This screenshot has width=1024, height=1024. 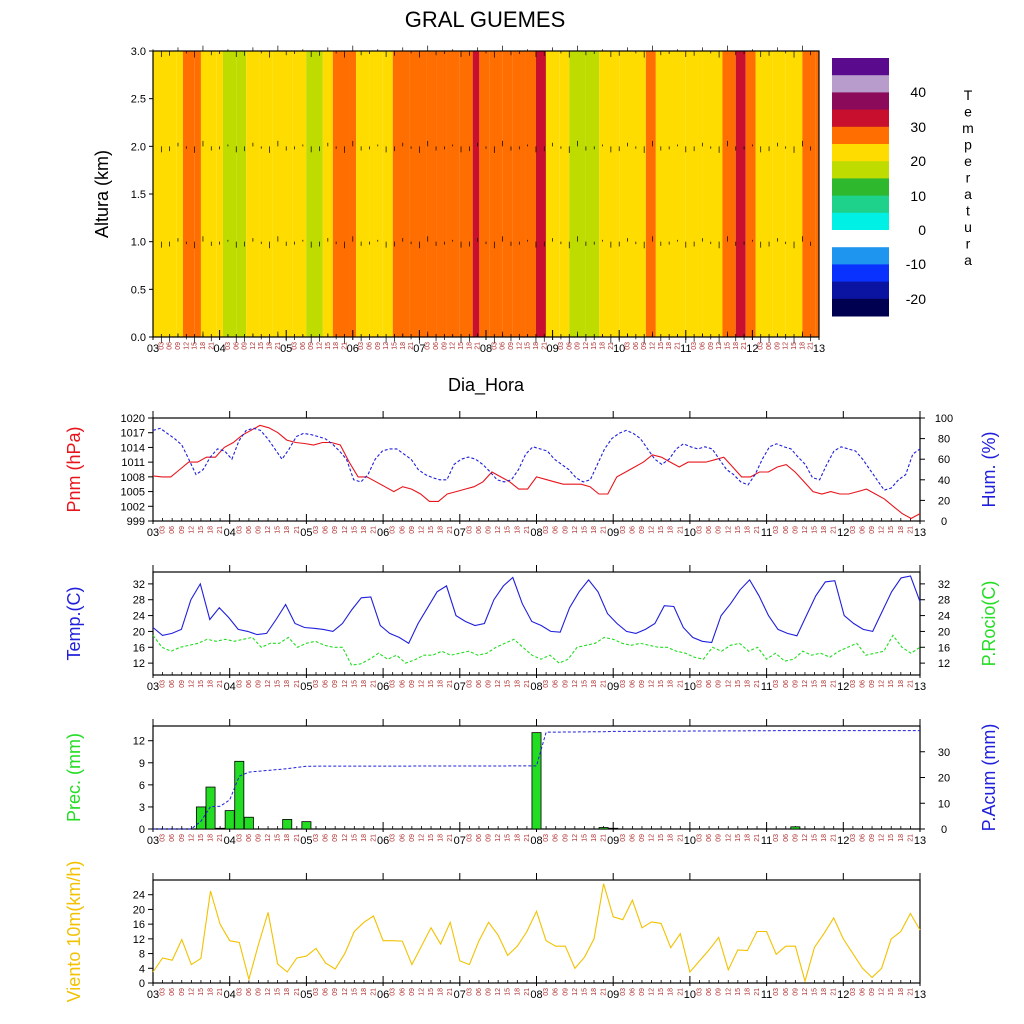 What do you see at coordinates (536, 650) in the screenshot?
I see `dewpoint-line` at bounding box center [536, 650].